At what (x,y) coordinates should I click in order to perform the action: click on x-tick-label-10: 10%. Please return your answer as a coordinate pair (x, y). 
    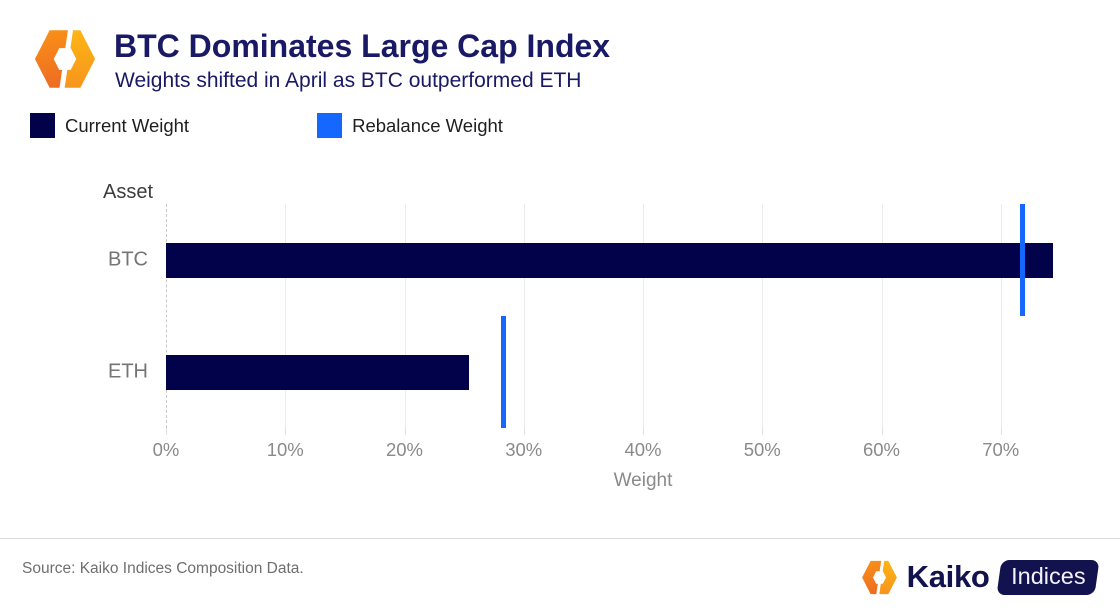
    Looking at the image, I should click on (285, 449).